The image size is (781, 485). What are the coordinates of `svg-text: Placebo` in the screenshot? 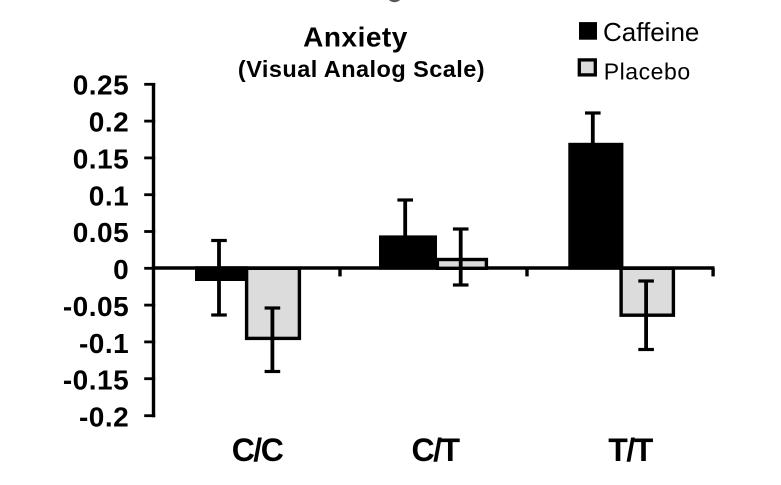 It's located at (647, 72).